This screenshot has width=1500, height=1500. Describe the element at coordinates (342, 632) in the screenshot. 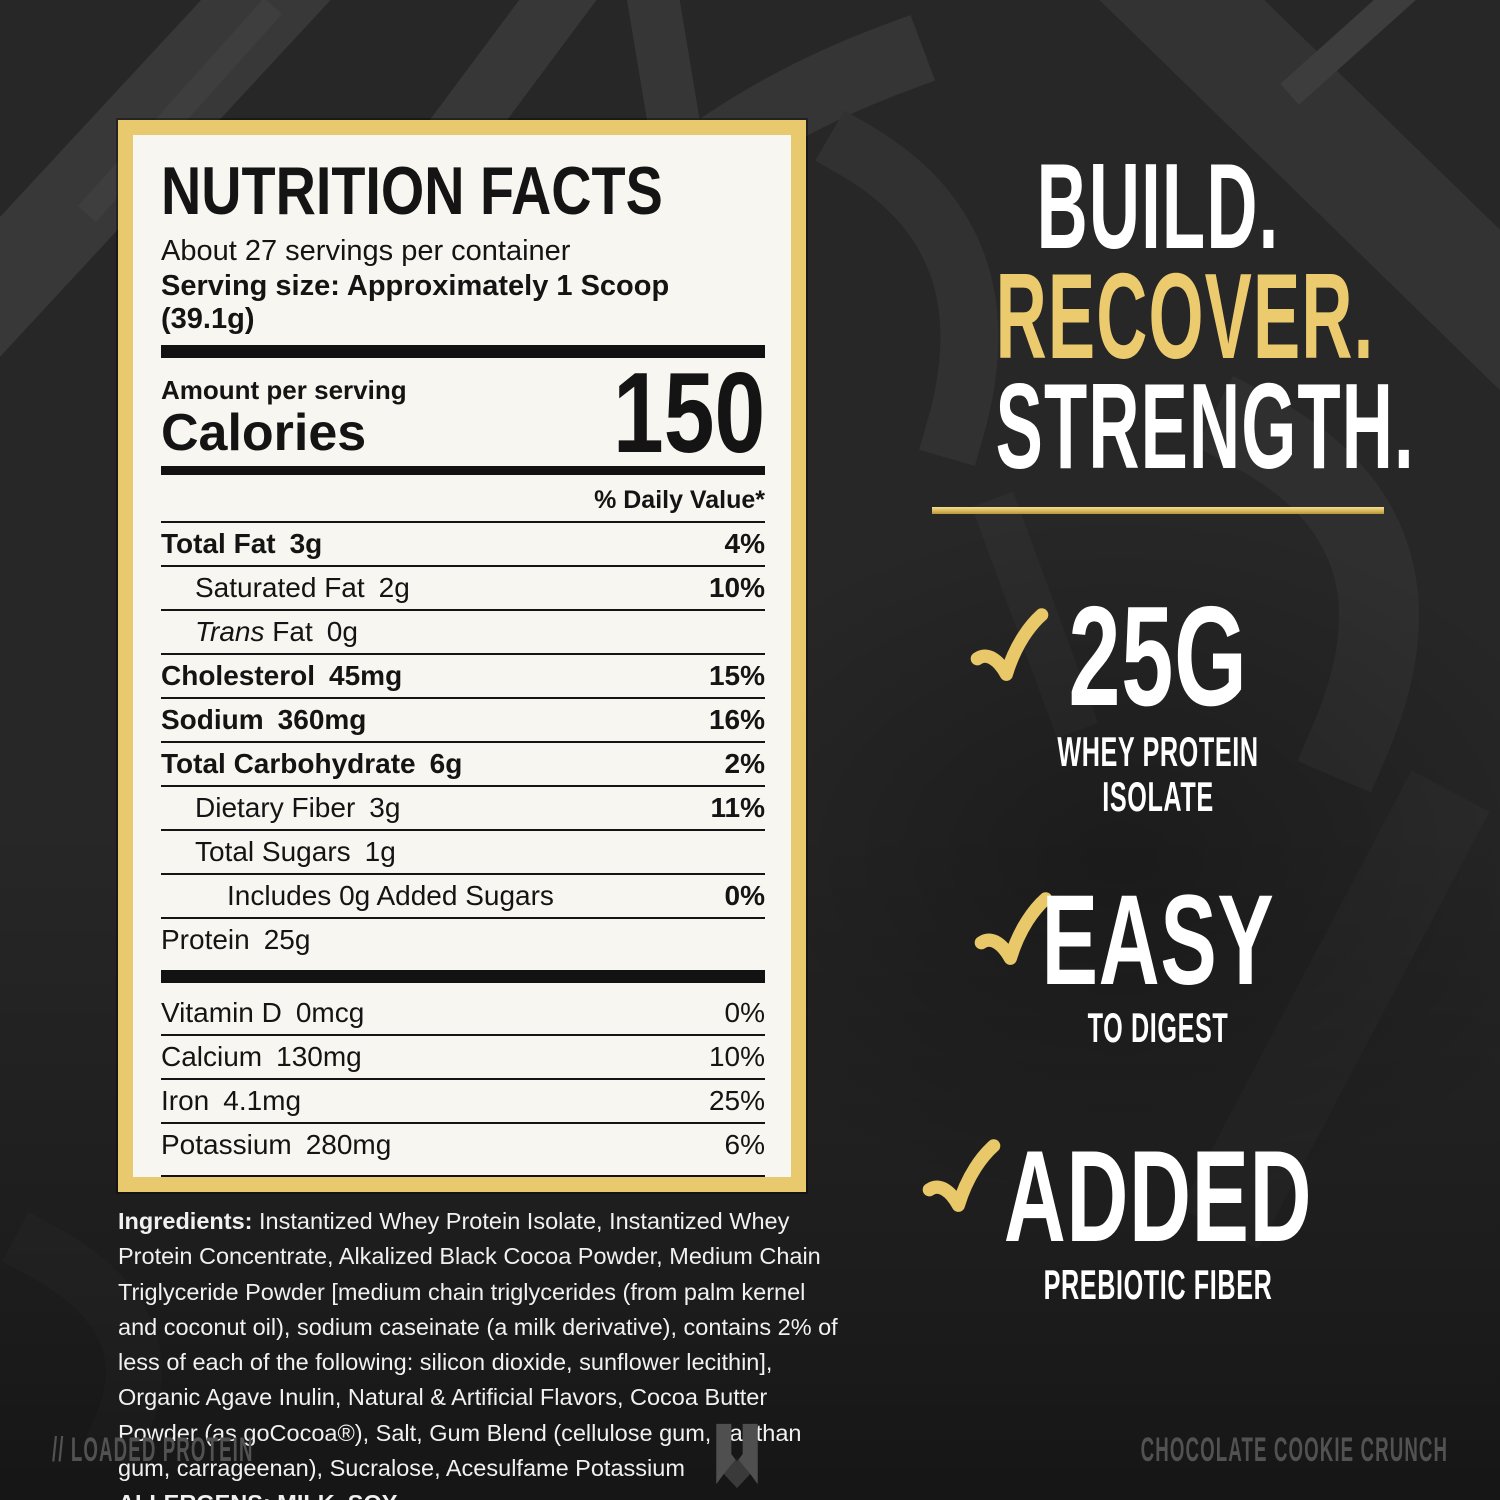

I see `nutrient-amount: 0g` at that location.